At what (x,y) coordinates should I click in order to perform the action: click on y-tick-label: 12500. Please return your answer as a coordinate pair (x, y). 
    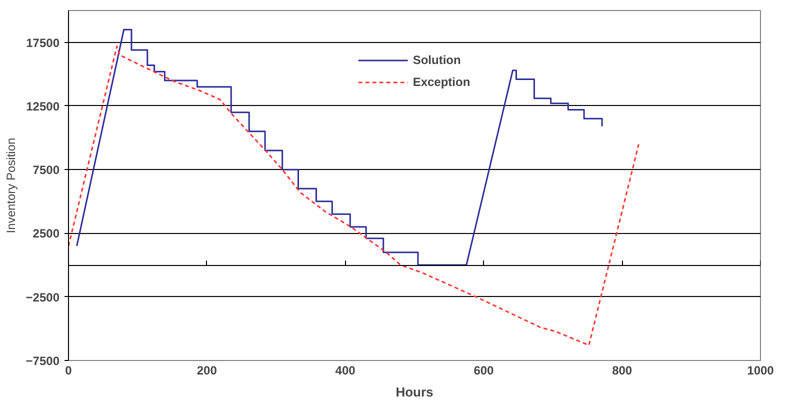
    Looking at the image, I should click on (43, 106).